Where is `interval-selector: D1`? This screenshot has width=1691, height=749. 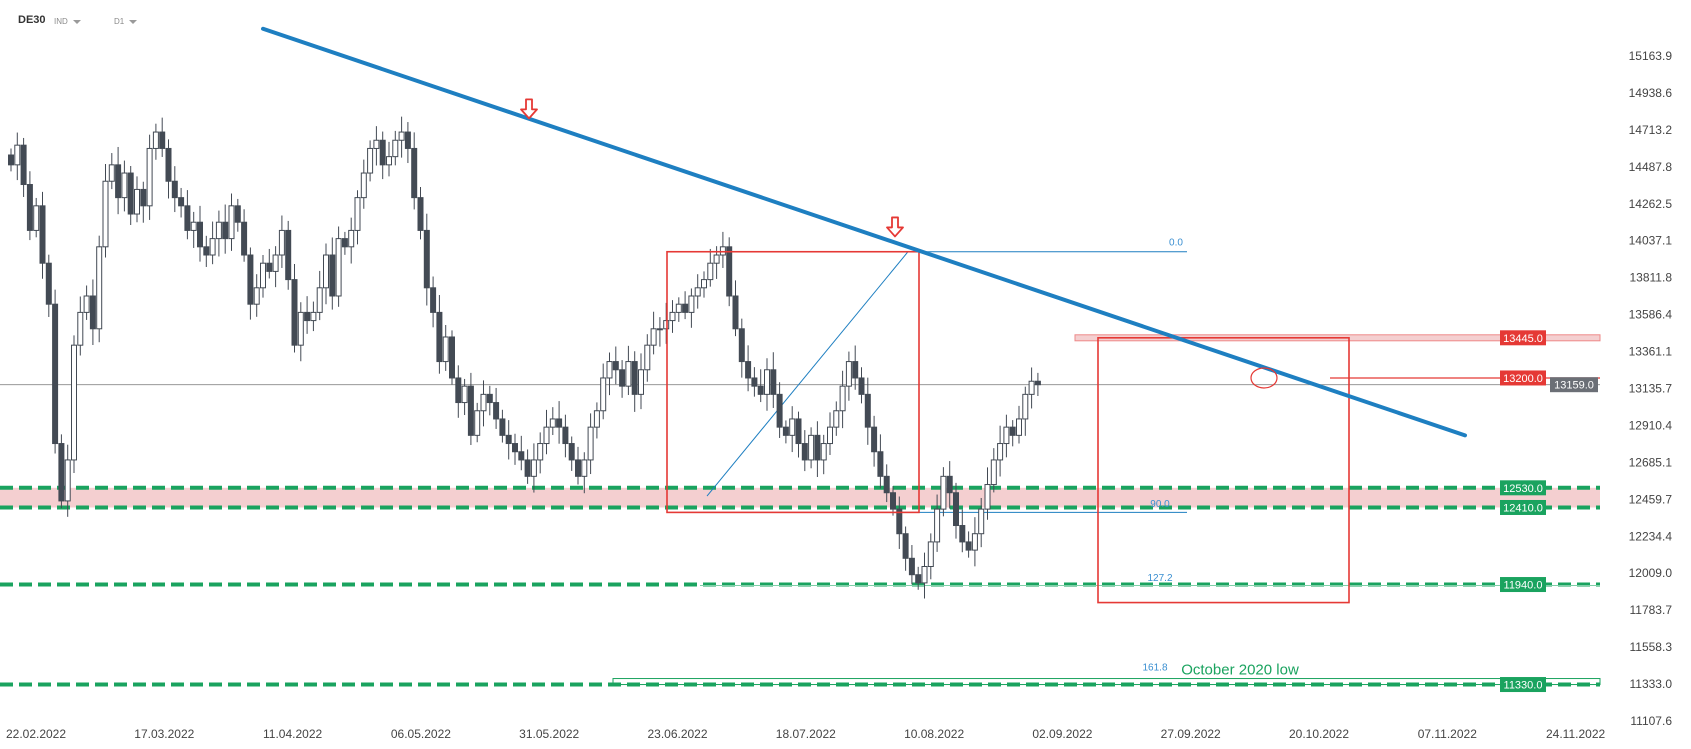
interval-selector: D1 is located at coordinates (126, 21).